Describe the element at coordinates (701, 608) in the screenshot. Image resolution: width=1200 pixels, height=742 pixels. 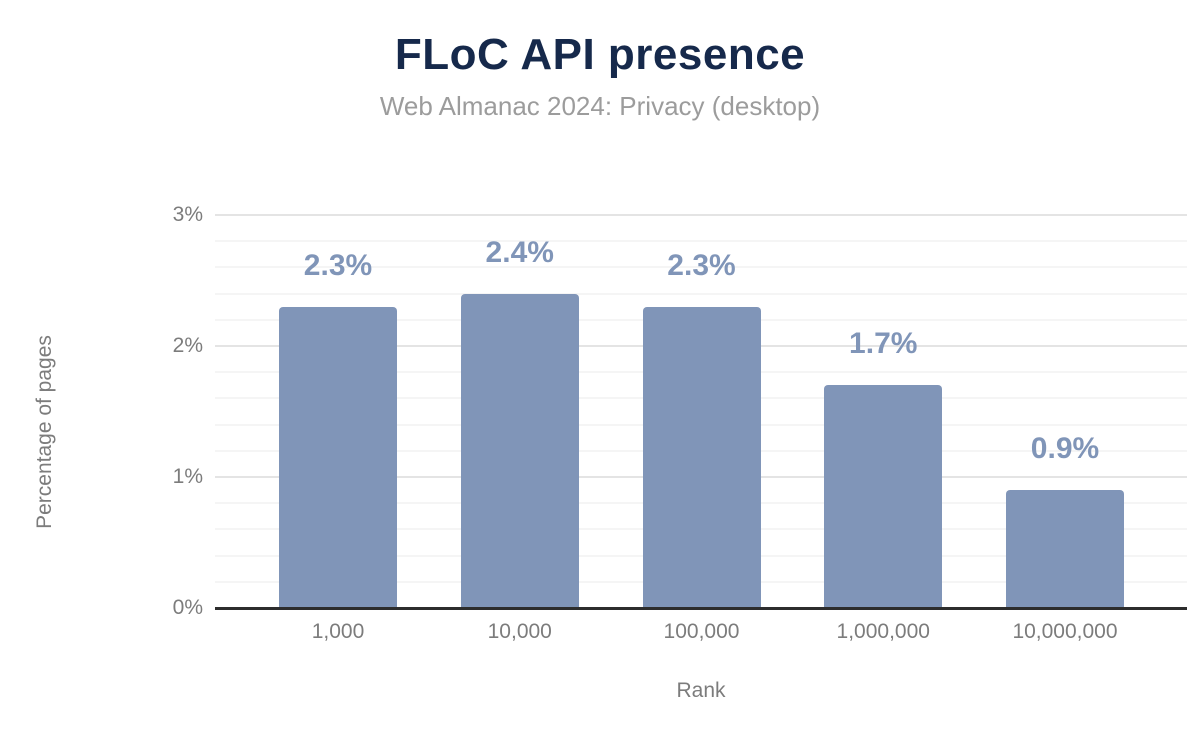
I see `x-axis-line` at that location.